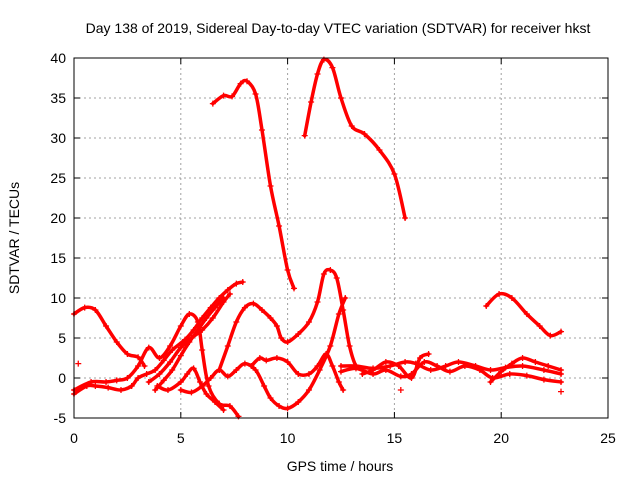 The image size is (640, 480). I want to click on y-tick-label: 0, so click(62, 378).